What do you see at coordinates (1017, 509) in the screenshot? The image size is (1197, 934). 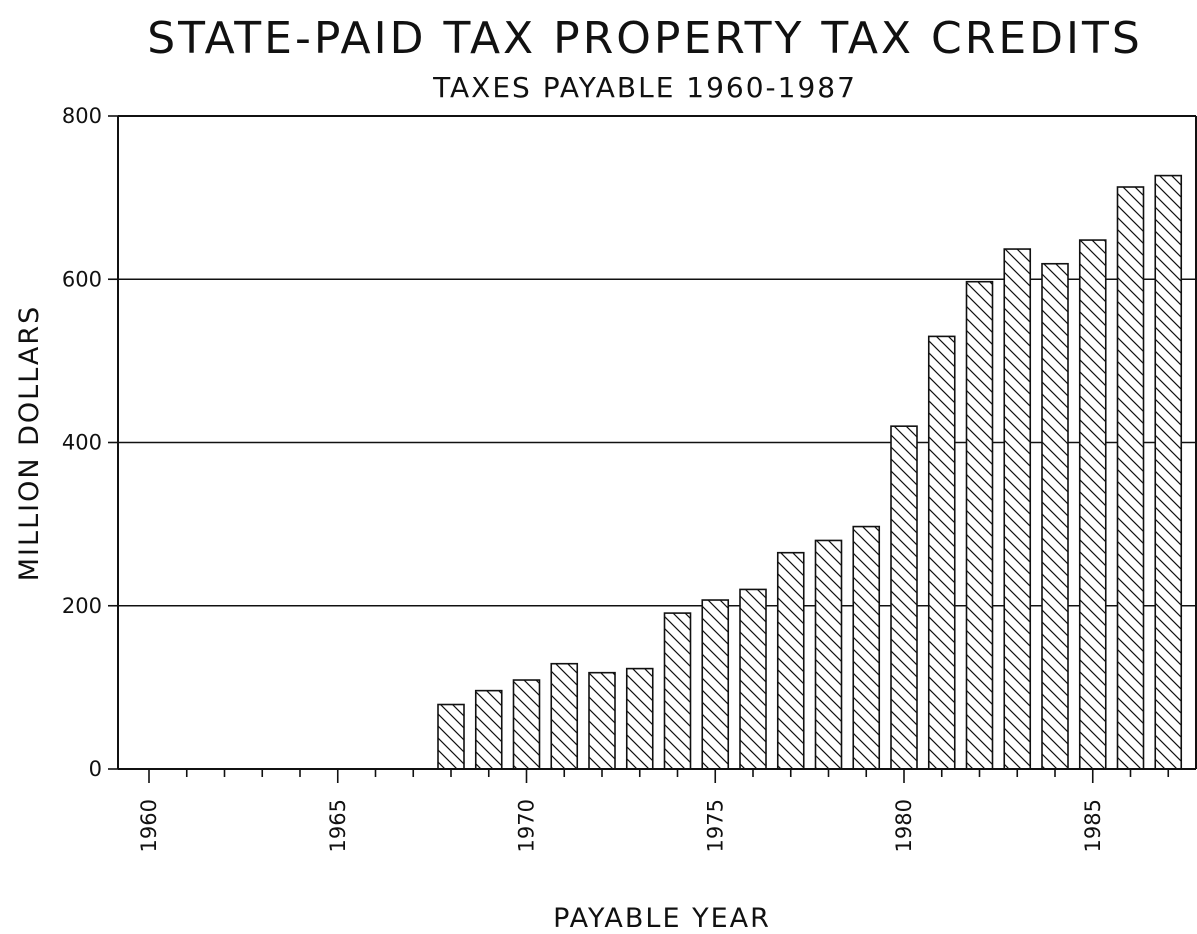 I see `bar-1983` at bounding box center [1017, 509].